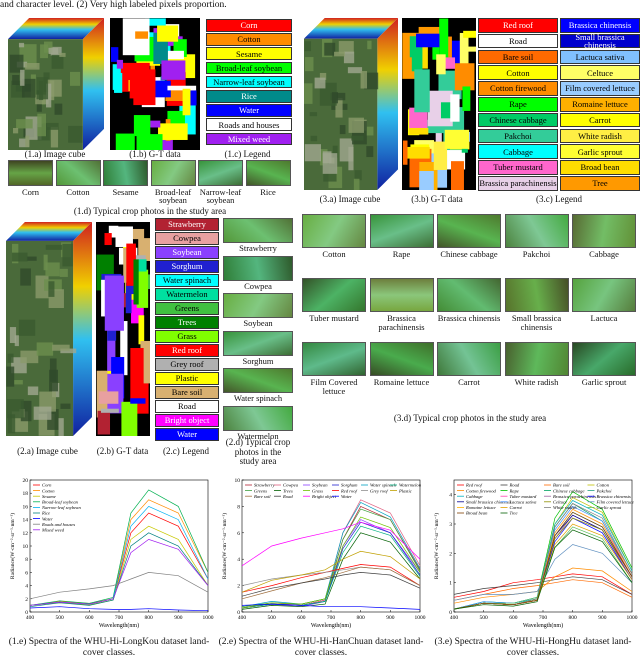  Describe the element at coordinates (361, 618) in the screenshot. I see `x-tick-label: 800` at that location.